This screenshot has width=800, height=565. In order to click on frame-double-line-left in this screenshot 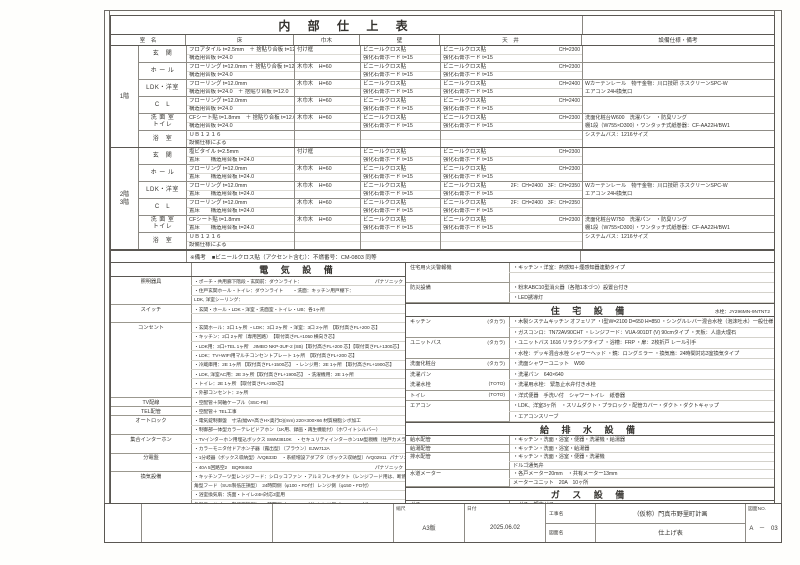, I will do `click(109, 275)`.